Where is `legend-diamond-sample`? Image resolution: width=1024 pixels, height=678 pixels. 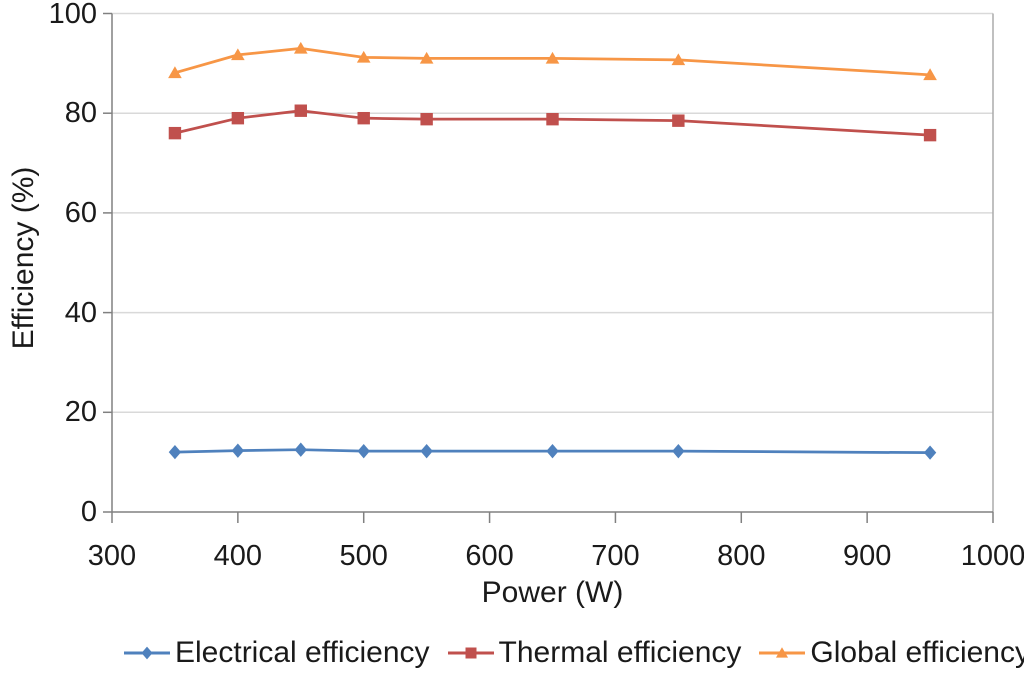
legend-diamond-sample is located at coordinates (147, 653).